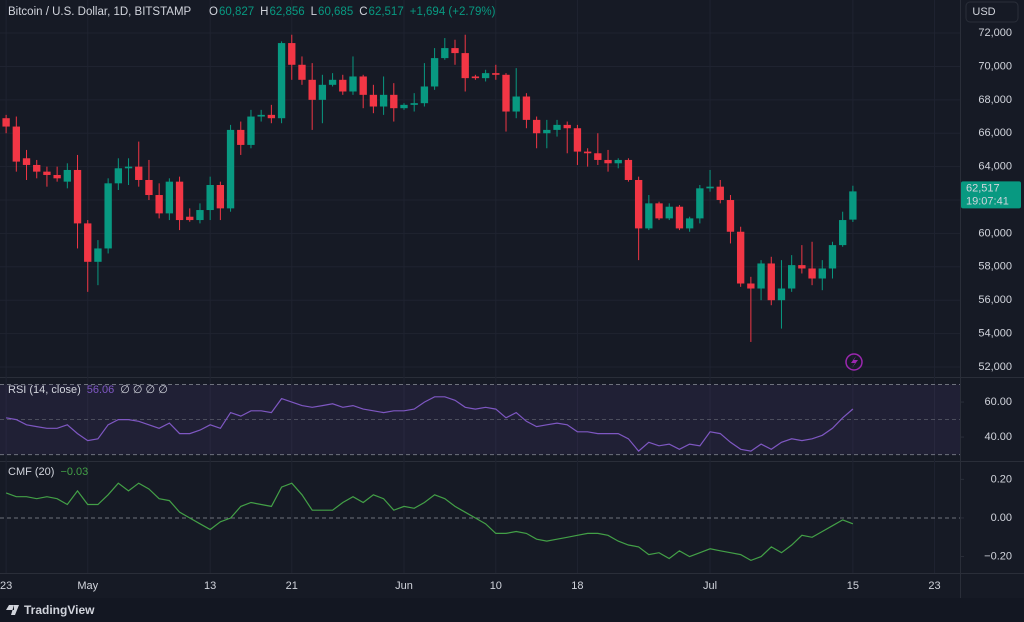 The image size is (1024, 622). I want to click on y-tick-label: 60.00, so click(998, 402).